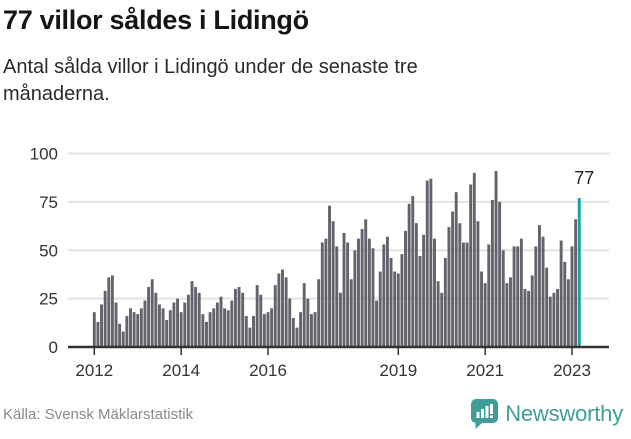  I want to click on footer: Källa: Svensk Mäklarstatistik Newsworthy, so click(313, 414).